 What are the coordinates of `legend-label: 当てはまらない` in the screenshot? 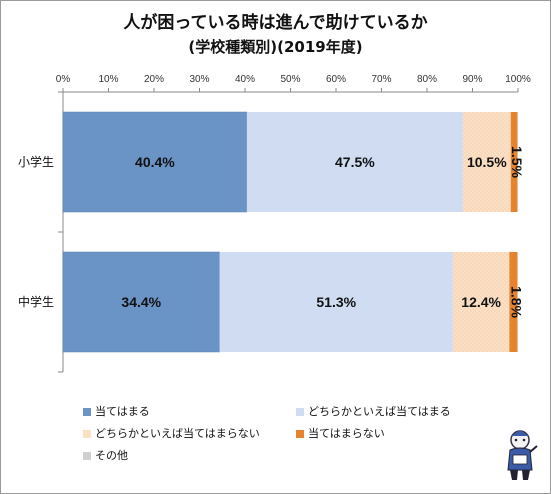 It's located at (346, 433).